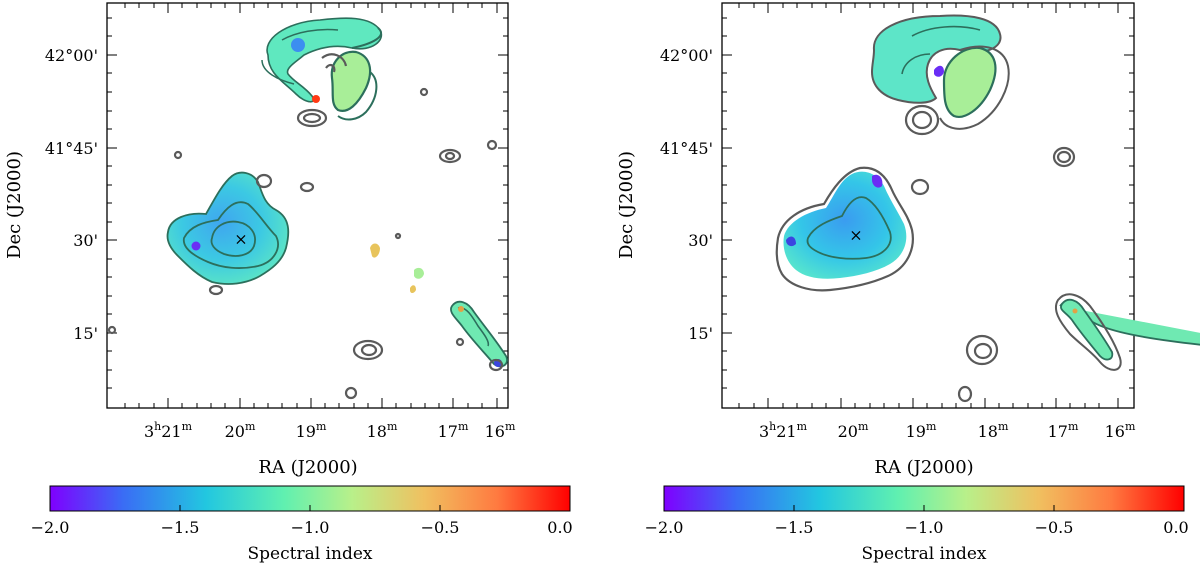 The width and height of the screenshot is (1200, 567). I want to click on right-central-outer-contour, so click(844, 229).